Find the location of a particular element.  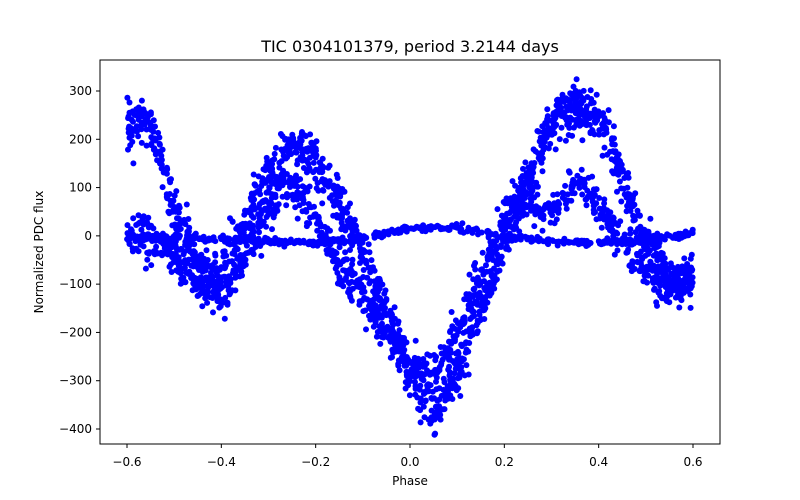

x-tick-label: 0.2 is located at coordinates (504, 462).